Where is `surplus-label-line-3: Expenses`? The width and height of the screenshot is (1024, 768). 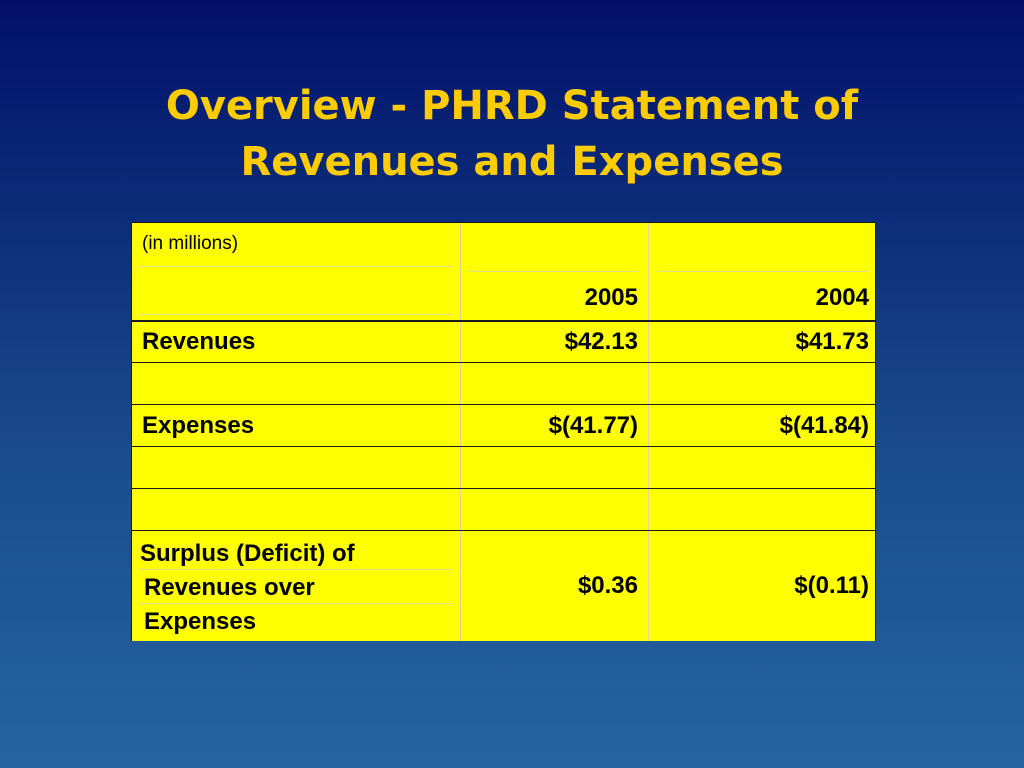 surplus-label-line-3: Expenses is located at coordinates (200, 621).